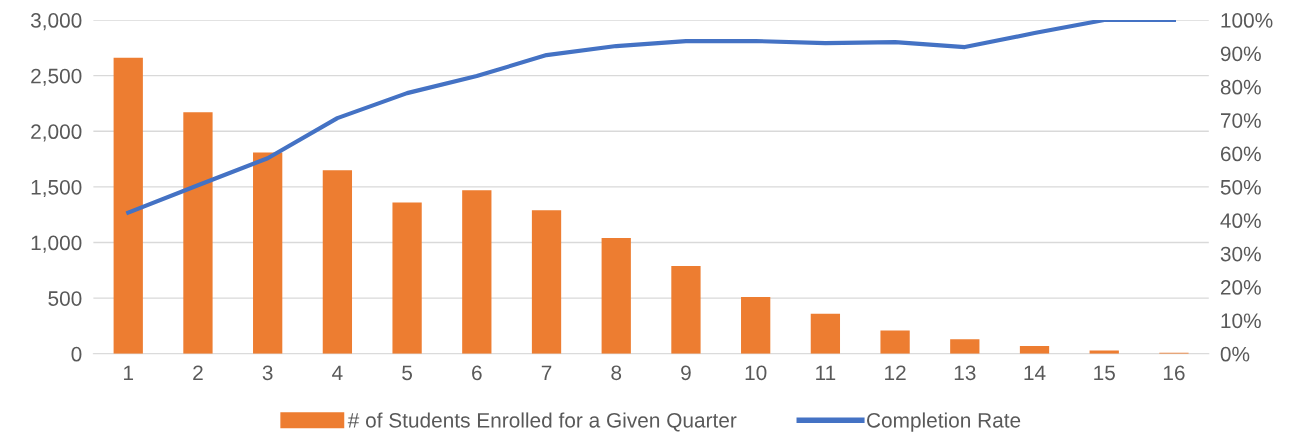 Image resolution: width=1297 pixels, height=445 pixels. Describe the element at coordinates (267, 373) in the screenshot. I see `x-tick-label: 3` at that location.